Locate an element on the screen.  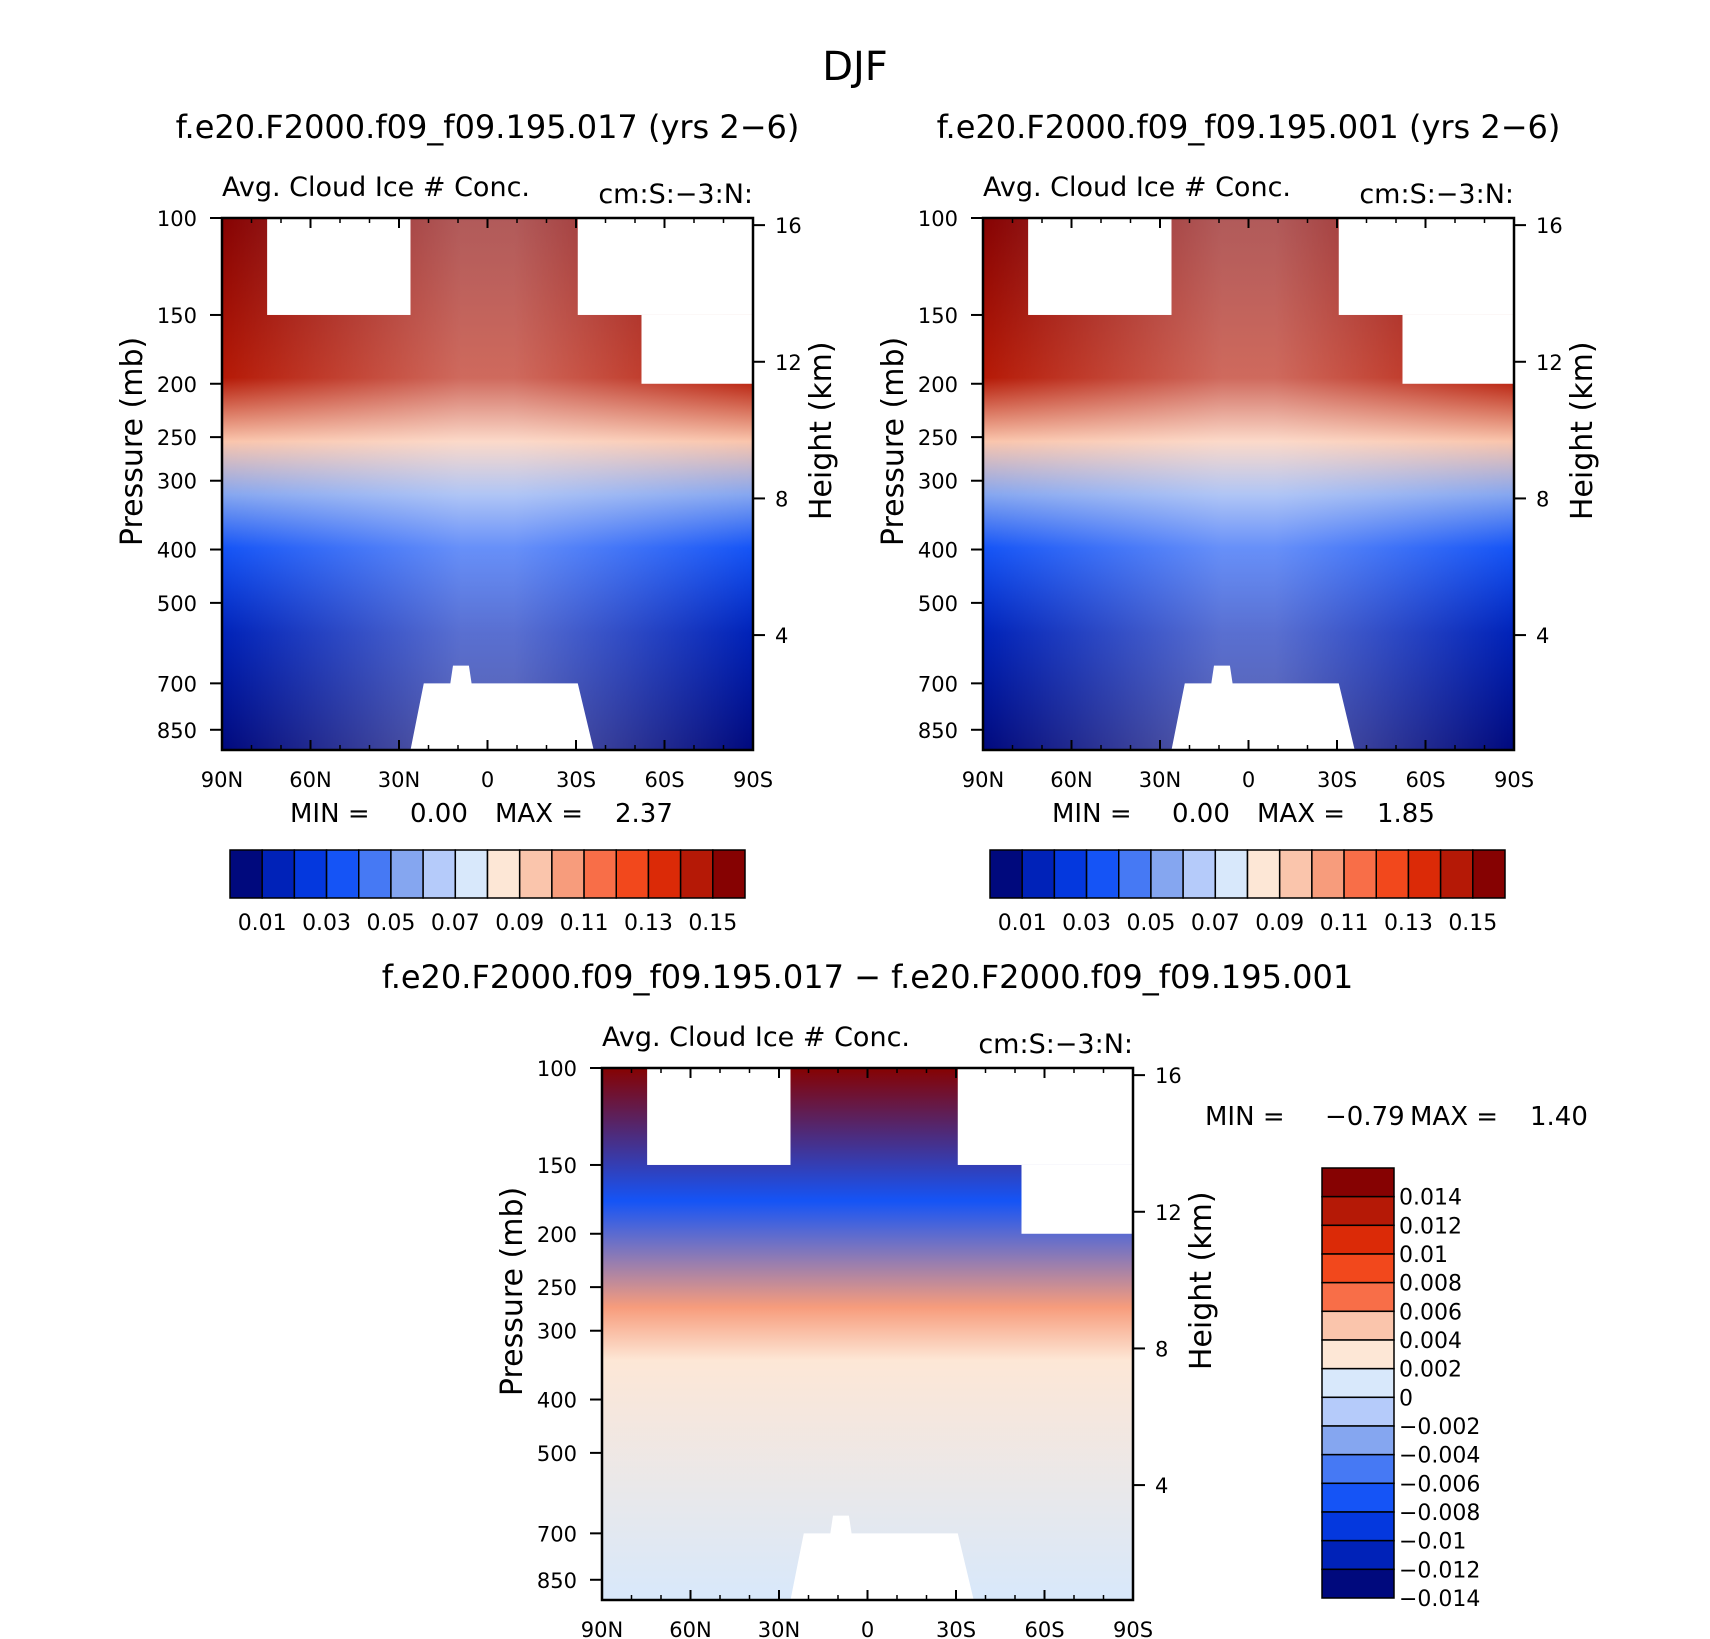
height-tick-label: 8 is located at coordinates (1161, 1349).